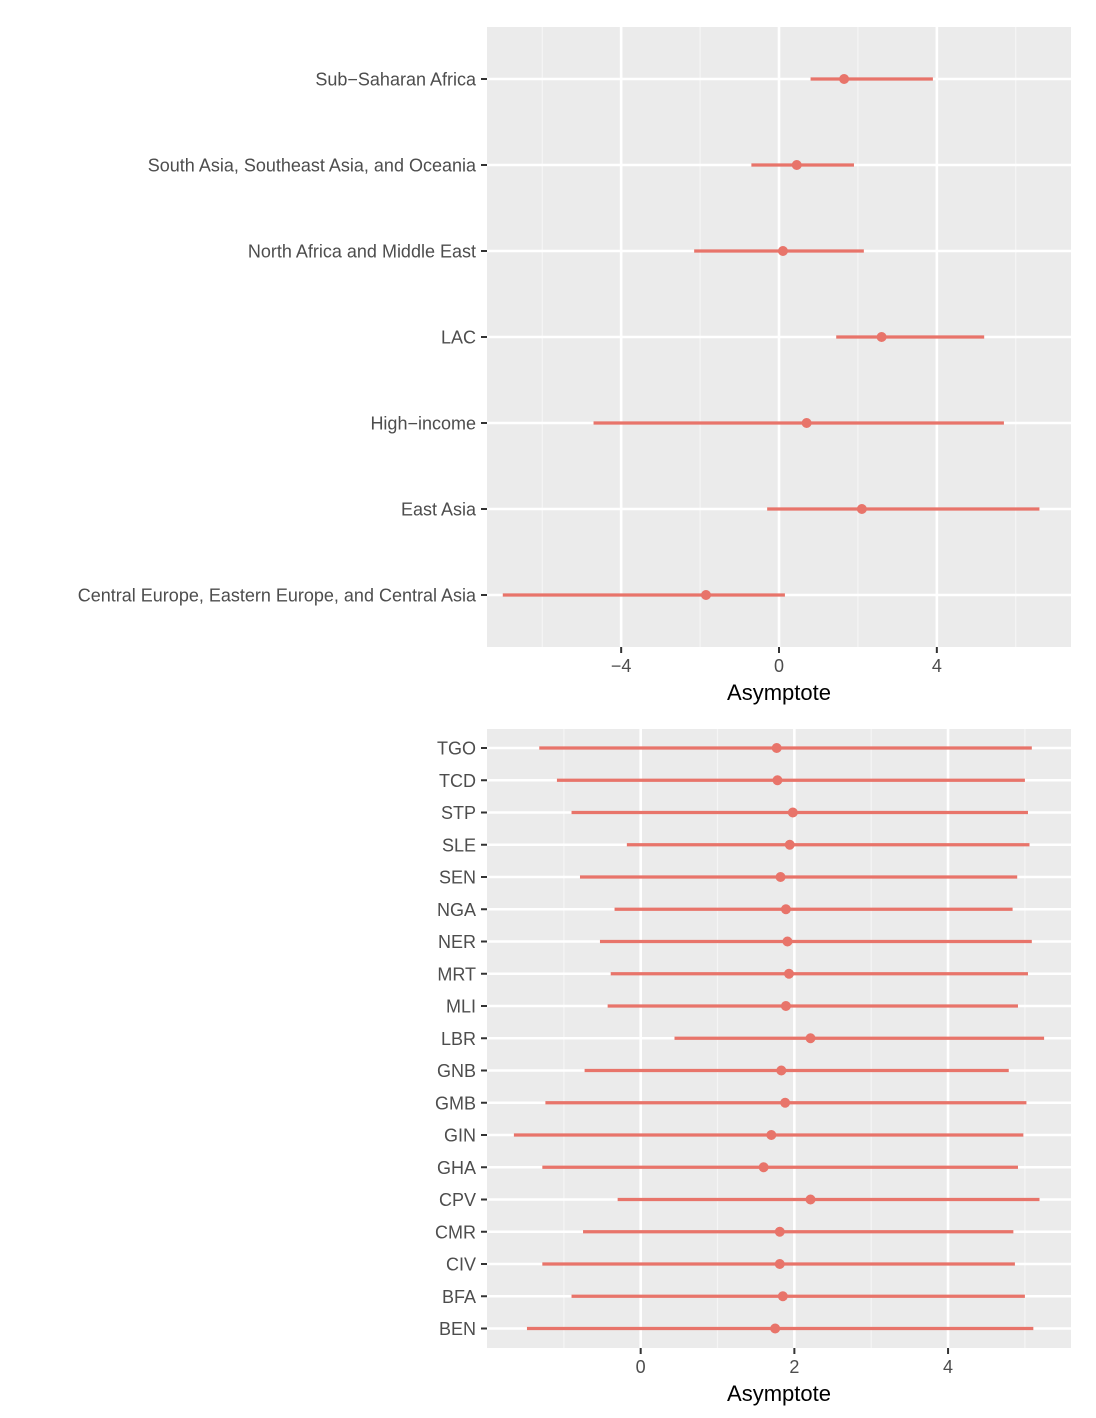 This screenshot has width=1096, height=1418. I want to click on y-tick-label: STP, so click(458, 813).